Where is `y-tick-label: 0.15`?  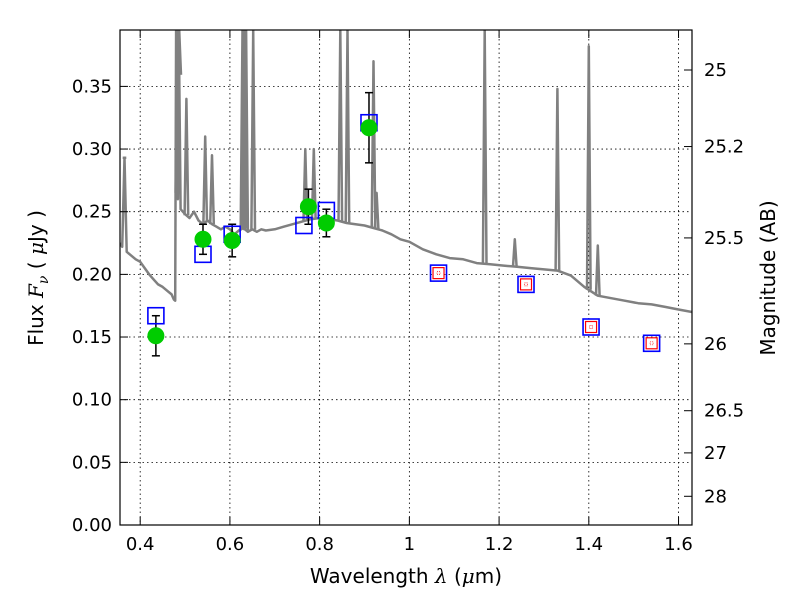
y-tick-label: 0.15 is located at coordinates (92, 337).